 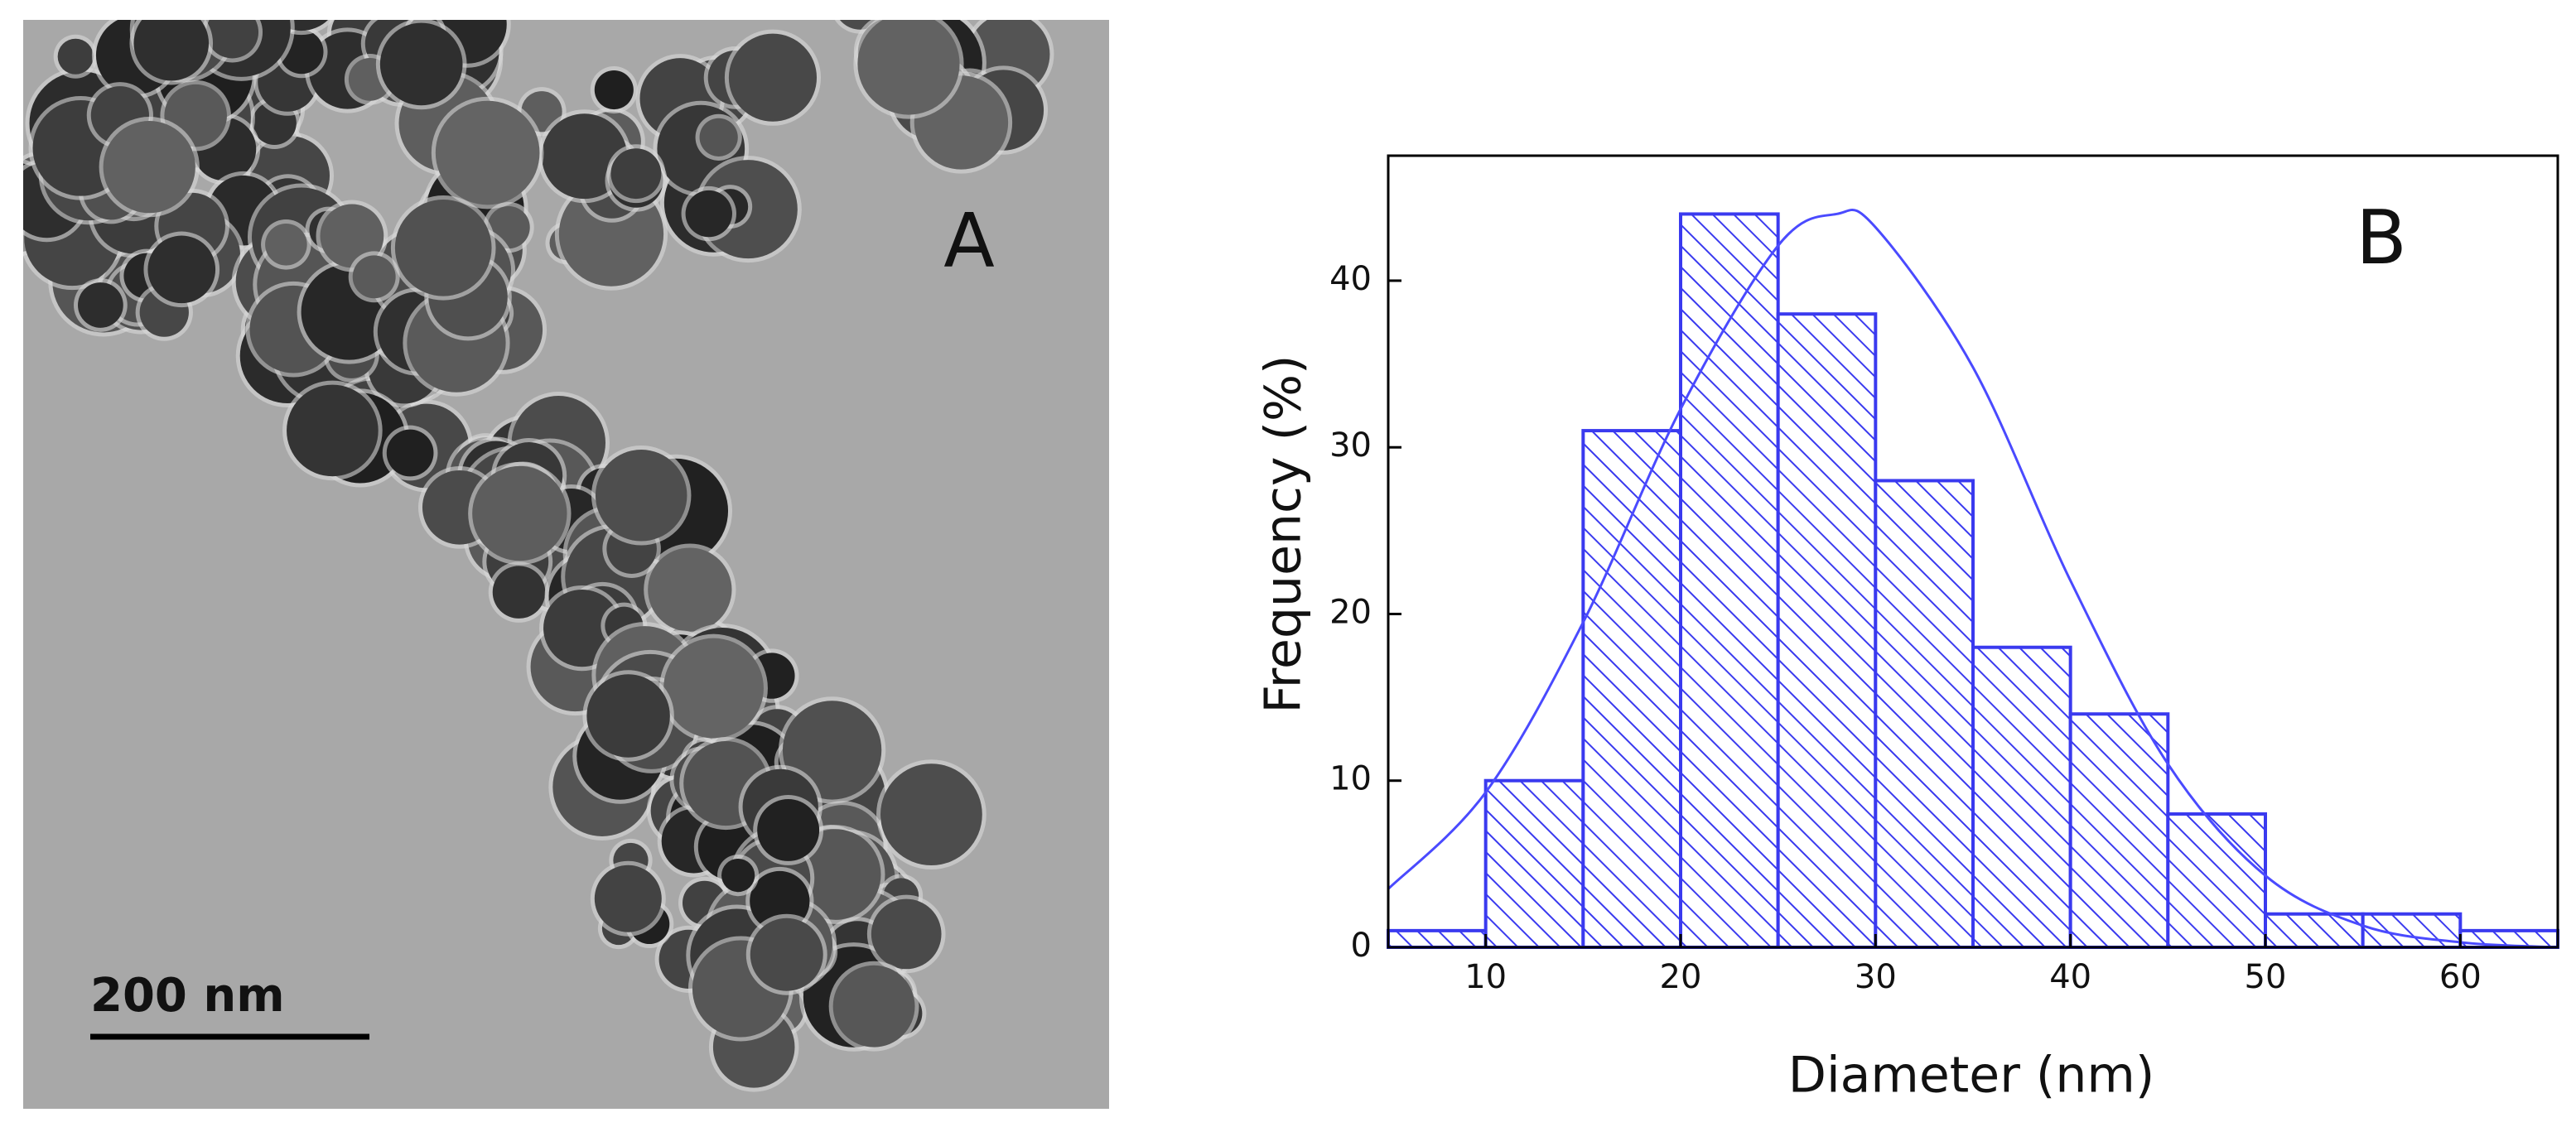 I want to click on panel-label: B, so click(x=2381, y=239).